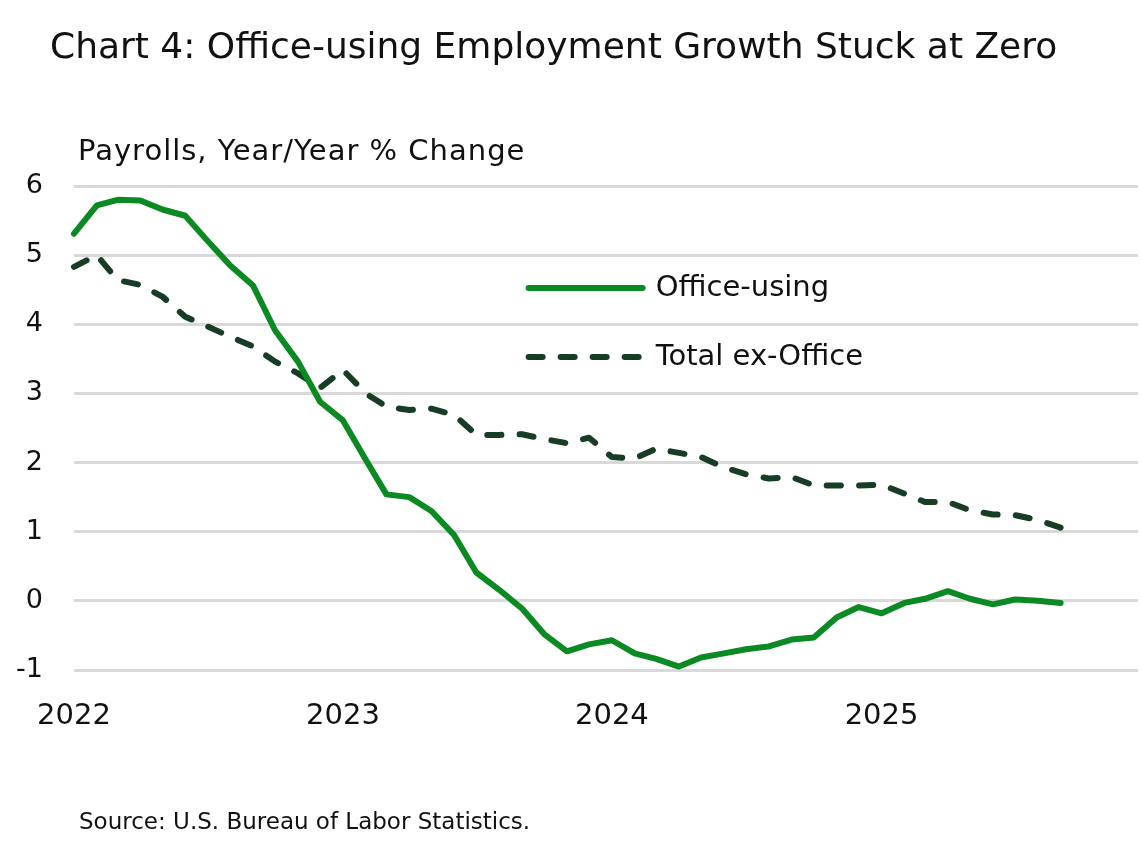  I want to click on y-tick-label: 6, so click(34, 184).